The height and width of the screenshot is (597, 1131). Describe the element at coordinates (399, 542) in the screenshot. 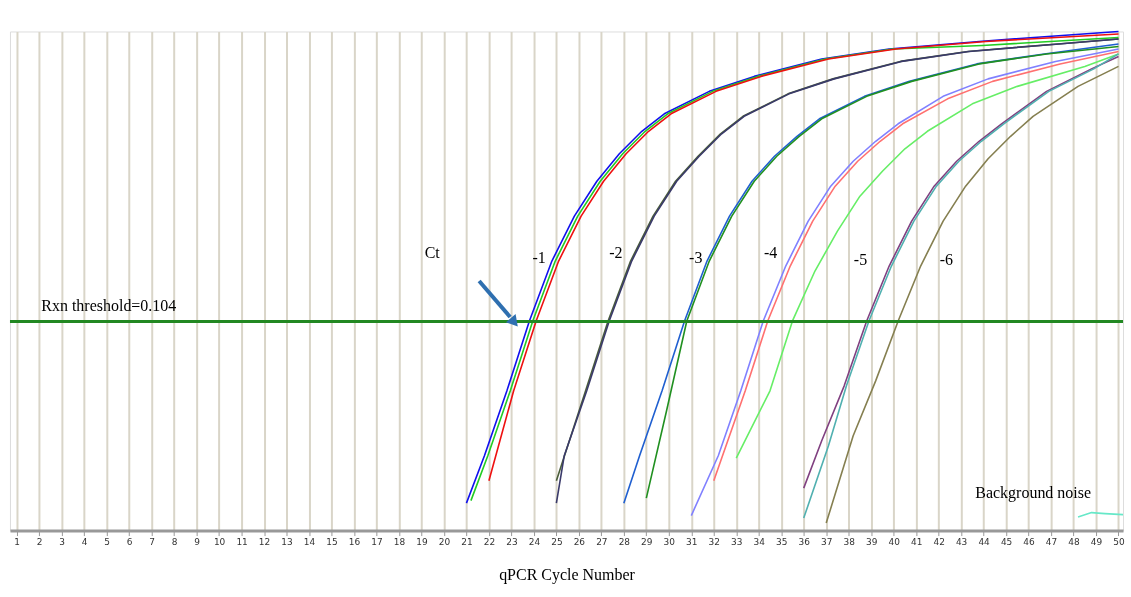

I see `x-tick-label: 18` at that location.